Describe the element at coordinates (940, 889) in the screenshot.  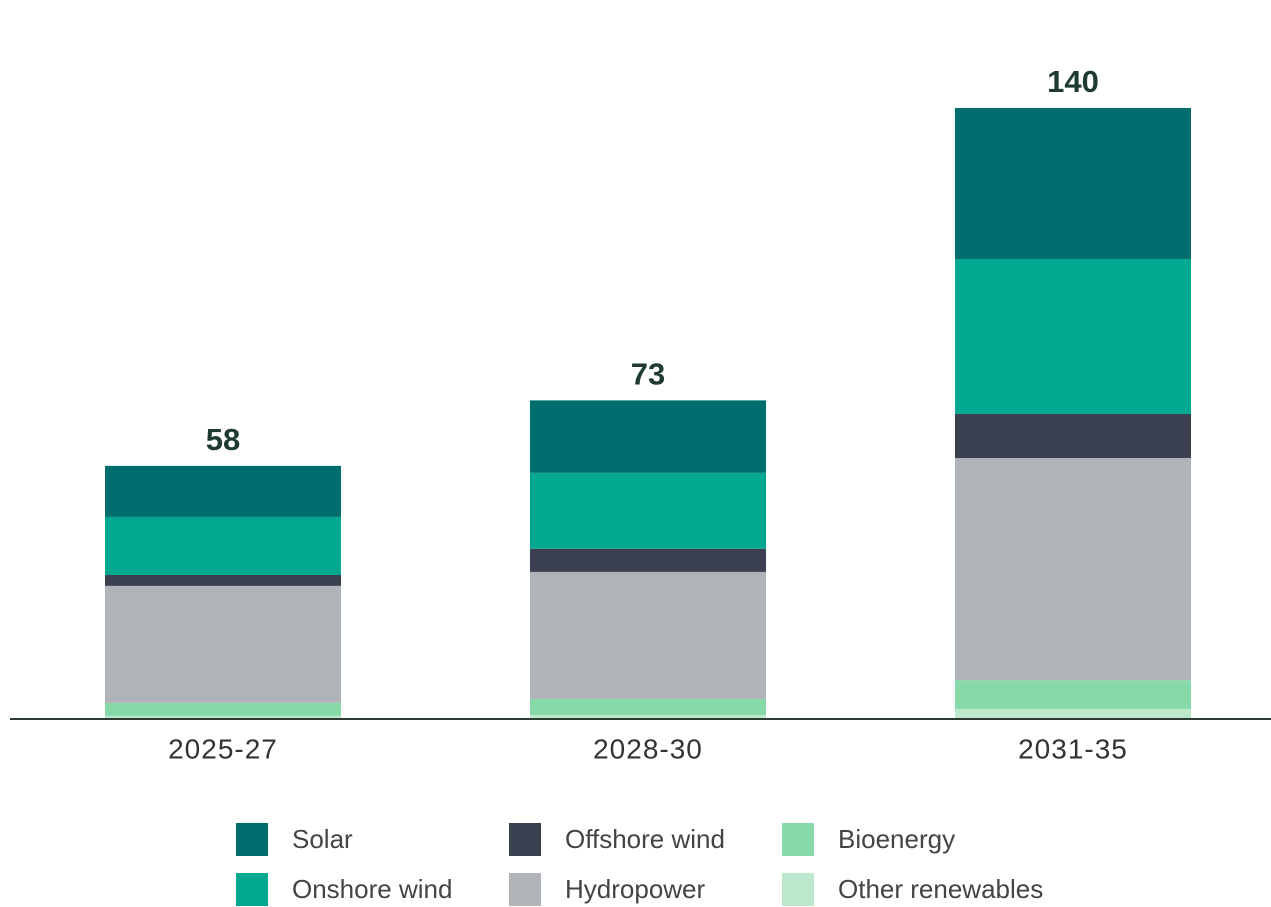
I see `legend-label: Other renewables` at that location.